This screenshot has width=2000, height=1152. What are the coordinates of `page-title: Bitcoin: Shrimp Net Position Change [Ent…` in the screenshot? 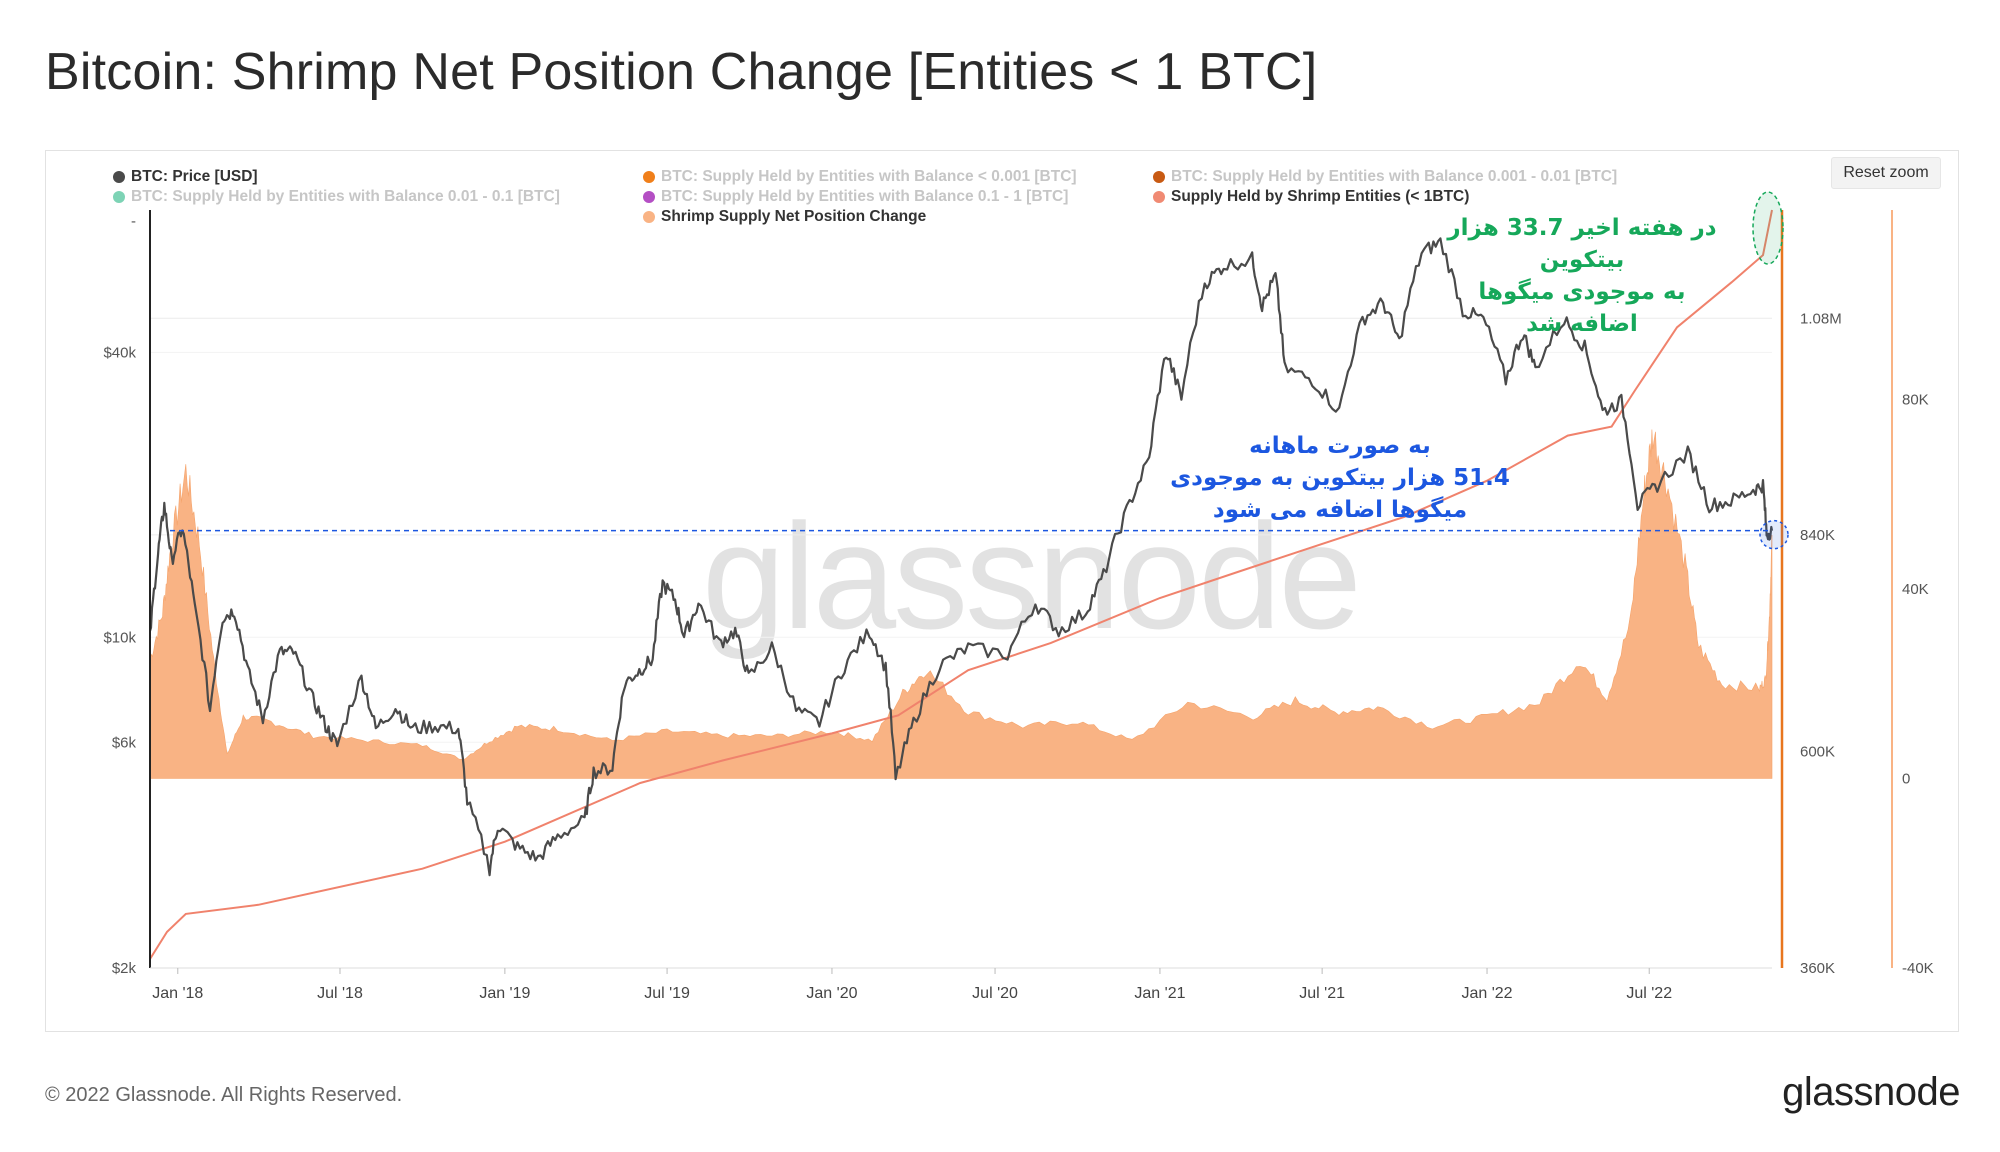 It's located at (681, 72).